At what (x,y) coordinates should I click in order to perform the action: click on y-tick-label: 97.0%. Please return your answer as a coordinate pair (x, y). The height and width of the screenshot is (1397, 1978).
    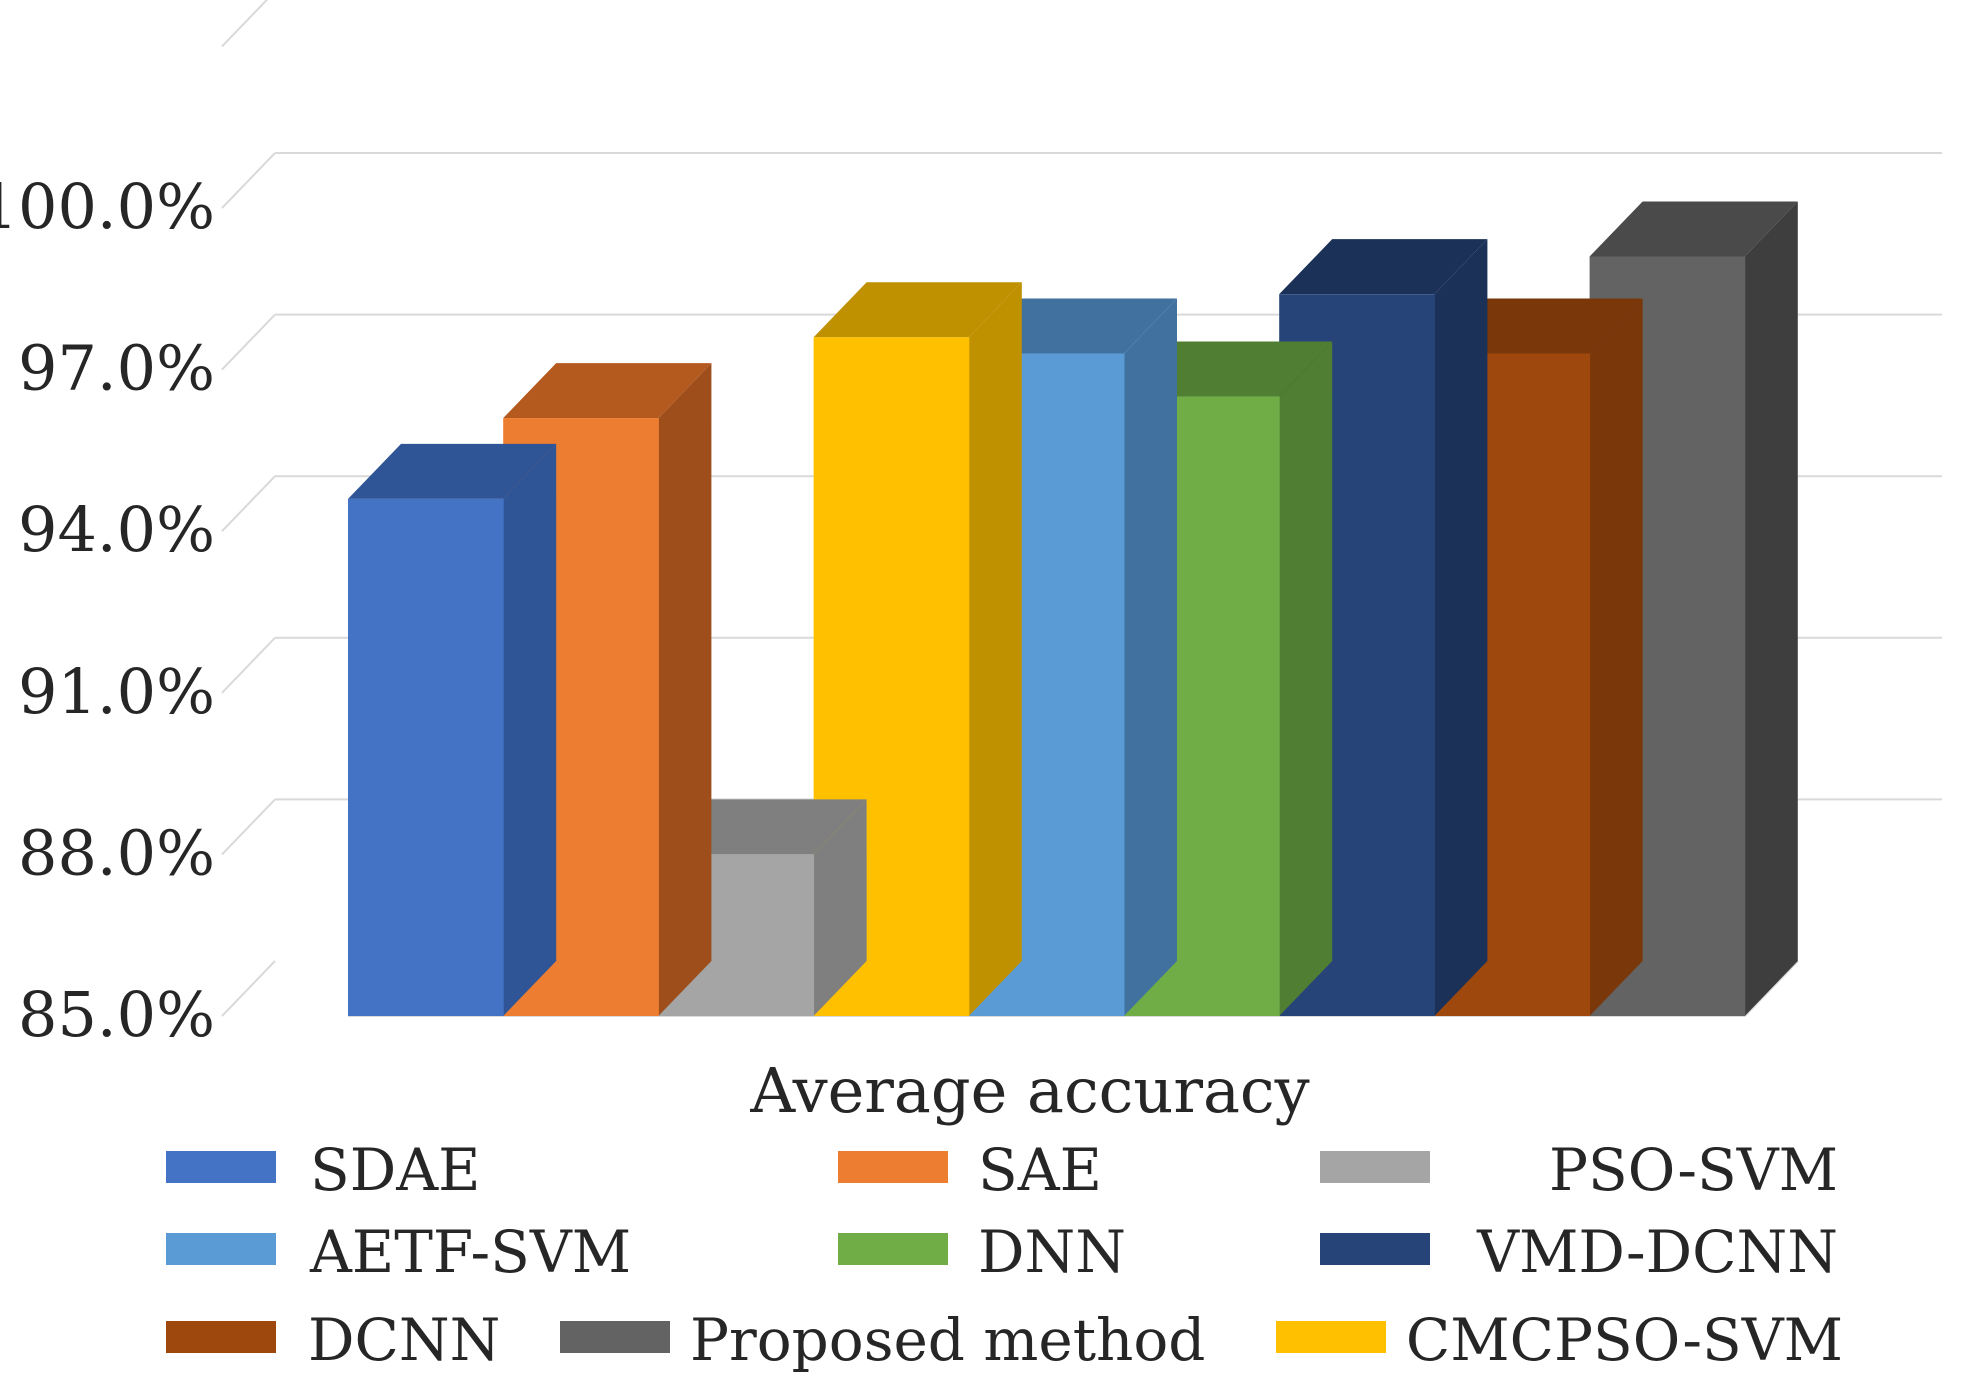
    Looking at the image, I should click on (116, 368).